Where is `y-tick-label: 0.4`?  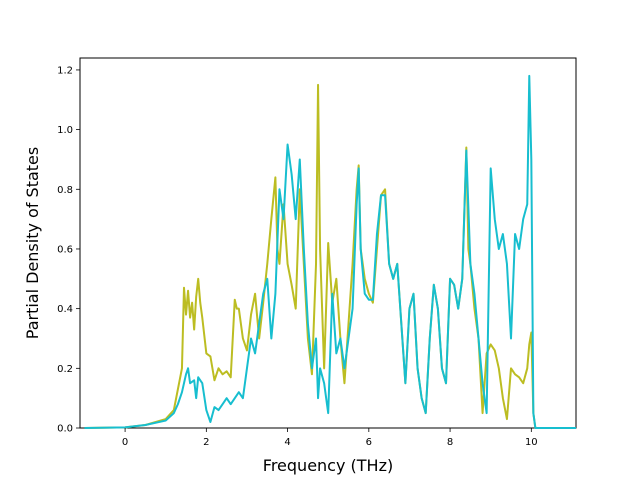
y-tick-label: 0.4 is located at coordinates (65, 309).